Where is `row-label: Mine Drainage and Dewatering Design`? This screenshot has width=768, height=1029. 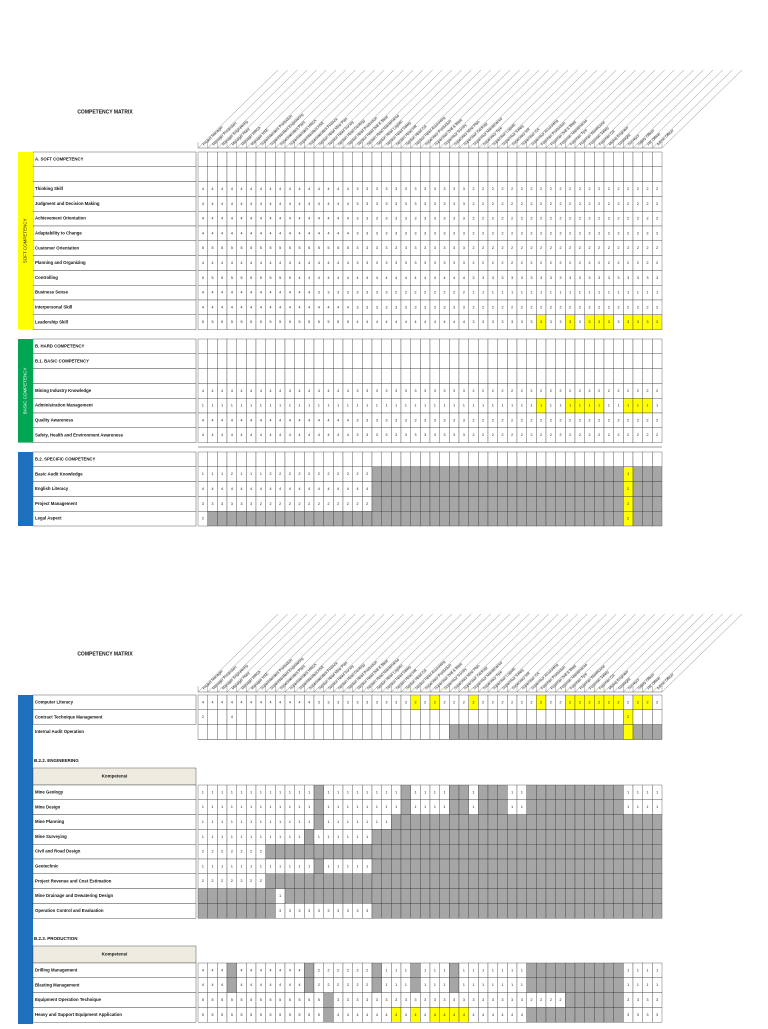 row-label: Mine Drainage and Dewatering Design is located at coordinates (74, 895).